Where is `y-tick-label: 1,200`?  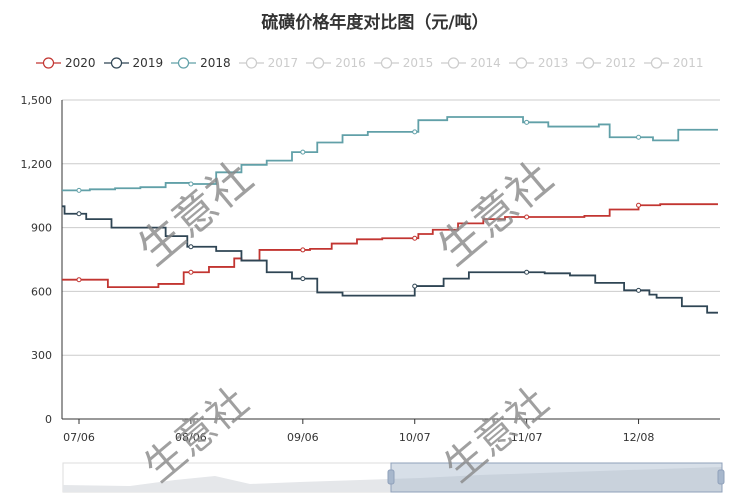 y-tick-label: 1,200 is located at coordinates (37, 164).